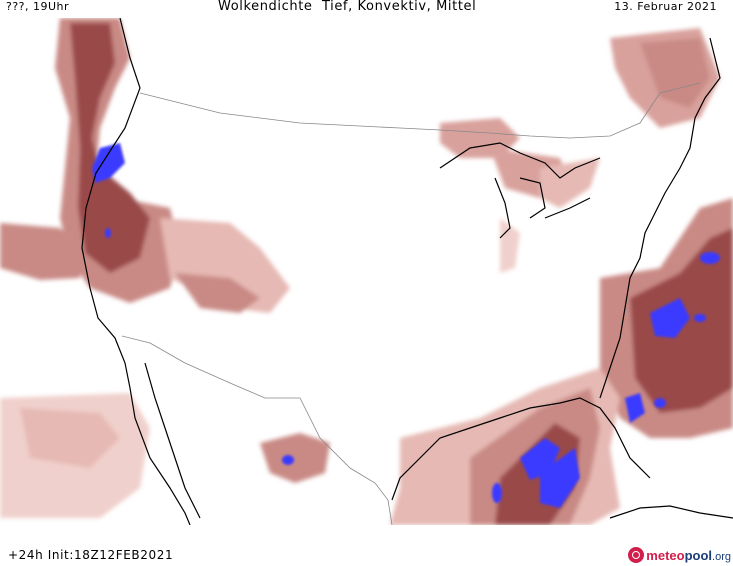  What do you see at coordinates (698, 555) in the screenshot?
I see `logo-pool-text: pool` at bounding box center [698, 555].